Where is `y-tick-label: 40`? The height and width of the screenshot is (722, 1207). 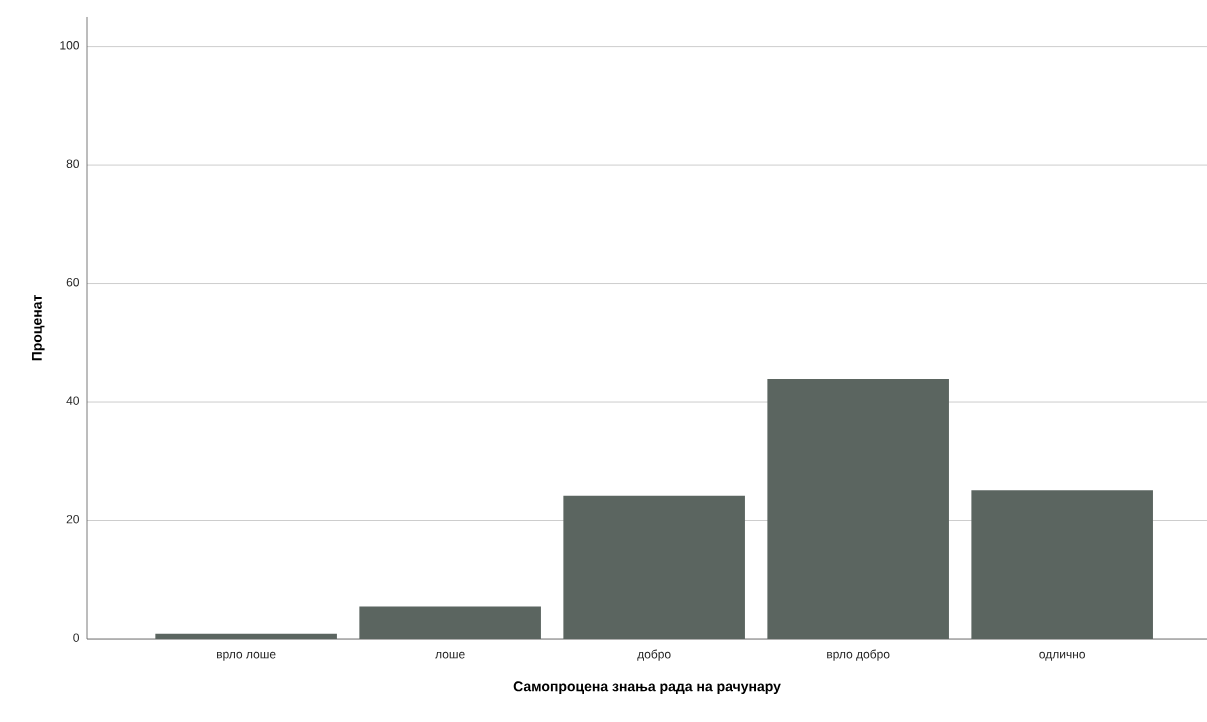
y-tick-label: 40 is located at coordinates (73, 400).